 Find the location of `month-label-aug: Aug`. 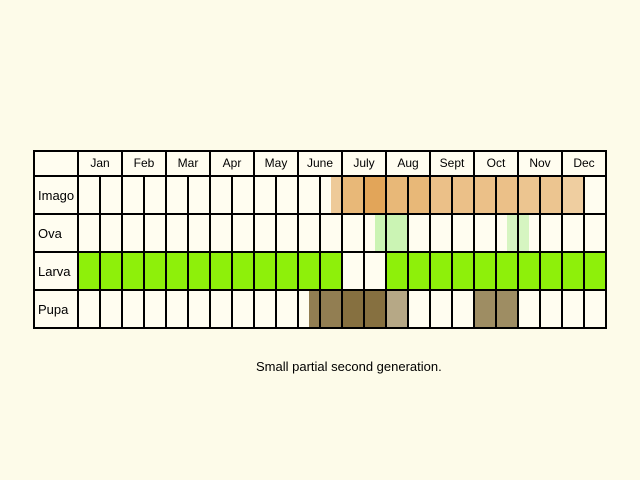

month-label-aug: Aug is located at coordinates (407, 163).